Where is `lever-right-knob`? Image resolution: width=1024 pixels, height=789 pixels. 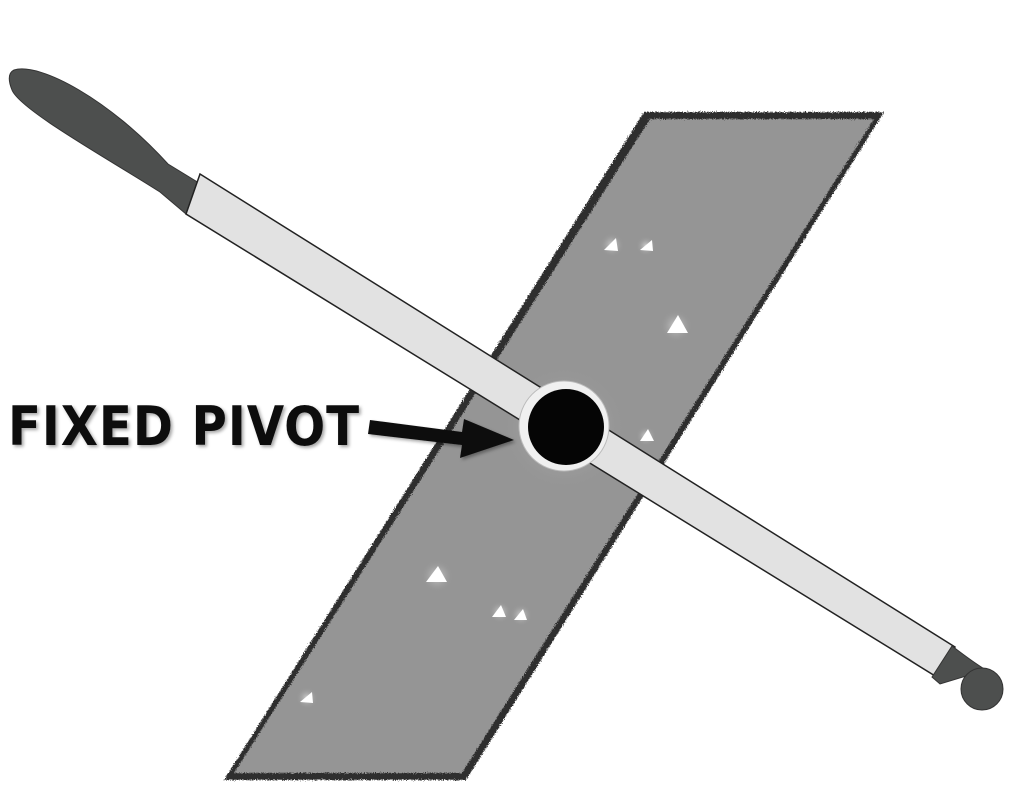
lever-right-knob is located at coordinates (959, 665).